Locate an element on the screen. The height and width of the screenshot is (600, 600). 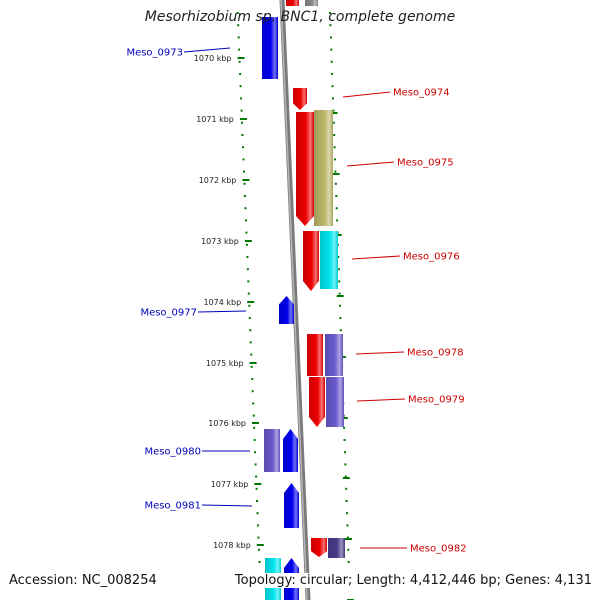
ruler-tick-label: 1074 kbp is located at coordinates (222, 302).